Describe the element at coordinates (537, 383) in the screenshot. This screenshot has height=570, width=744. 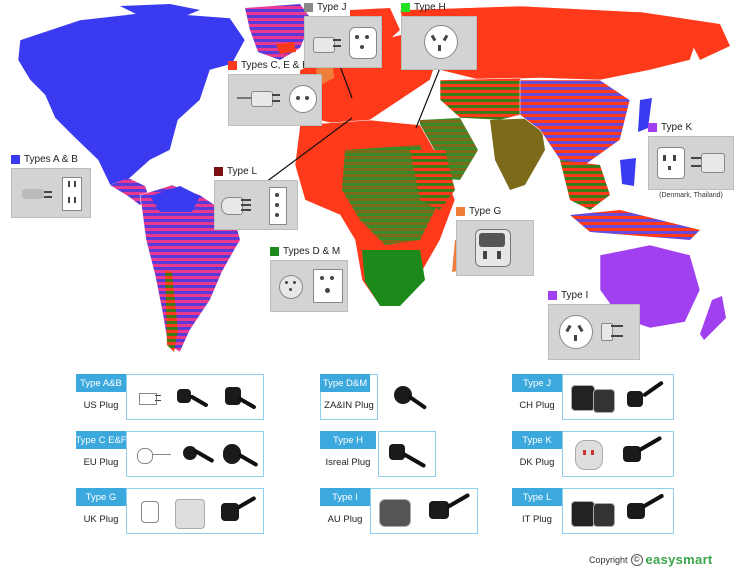
I see `card-tab: Type J` at that location.